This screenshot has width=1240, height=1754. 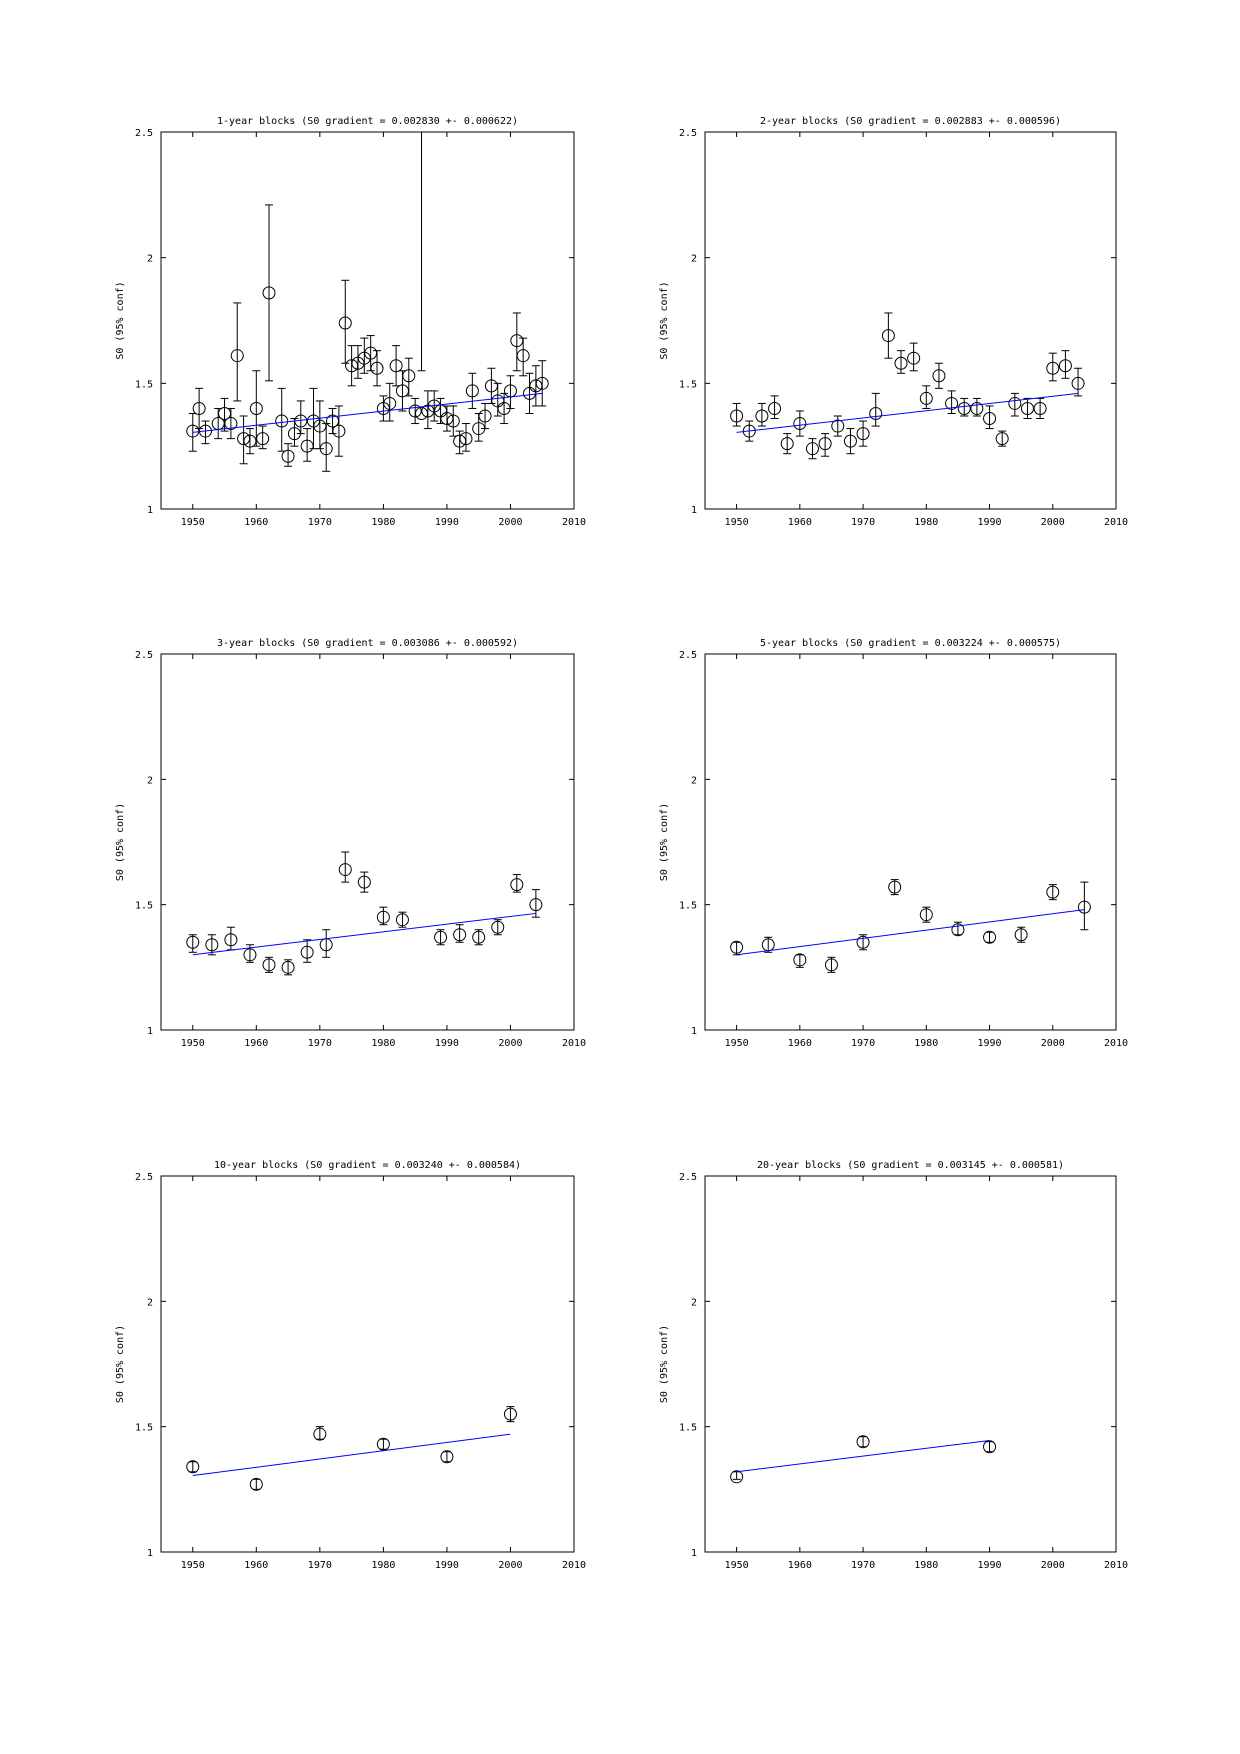 What do you see at coordinates (144, 1428) in the screenshot?
I see `y-tick-label: 1.5` at bounding box center [144, 1428].